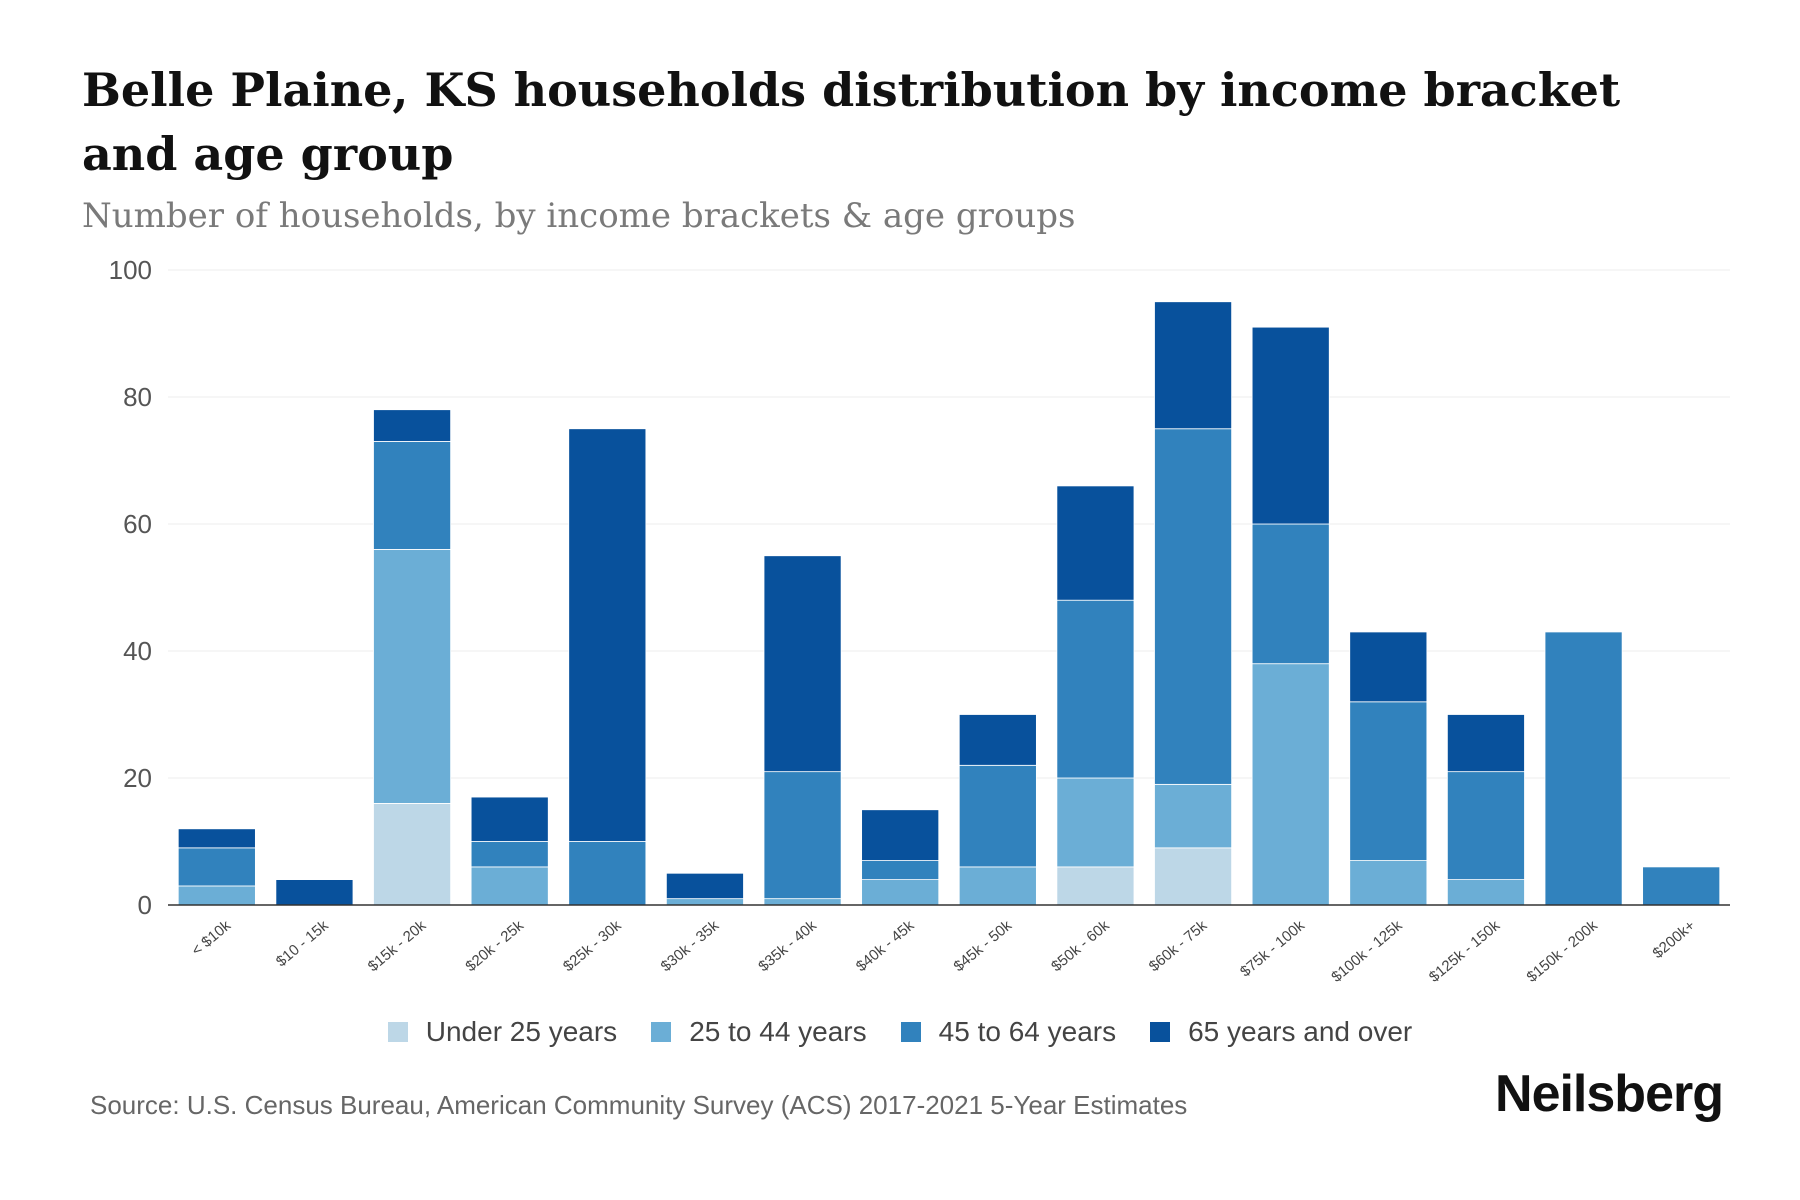 The image size is (1800, 1200). I want to click on y-tick-label: 80, so click(137, 397).